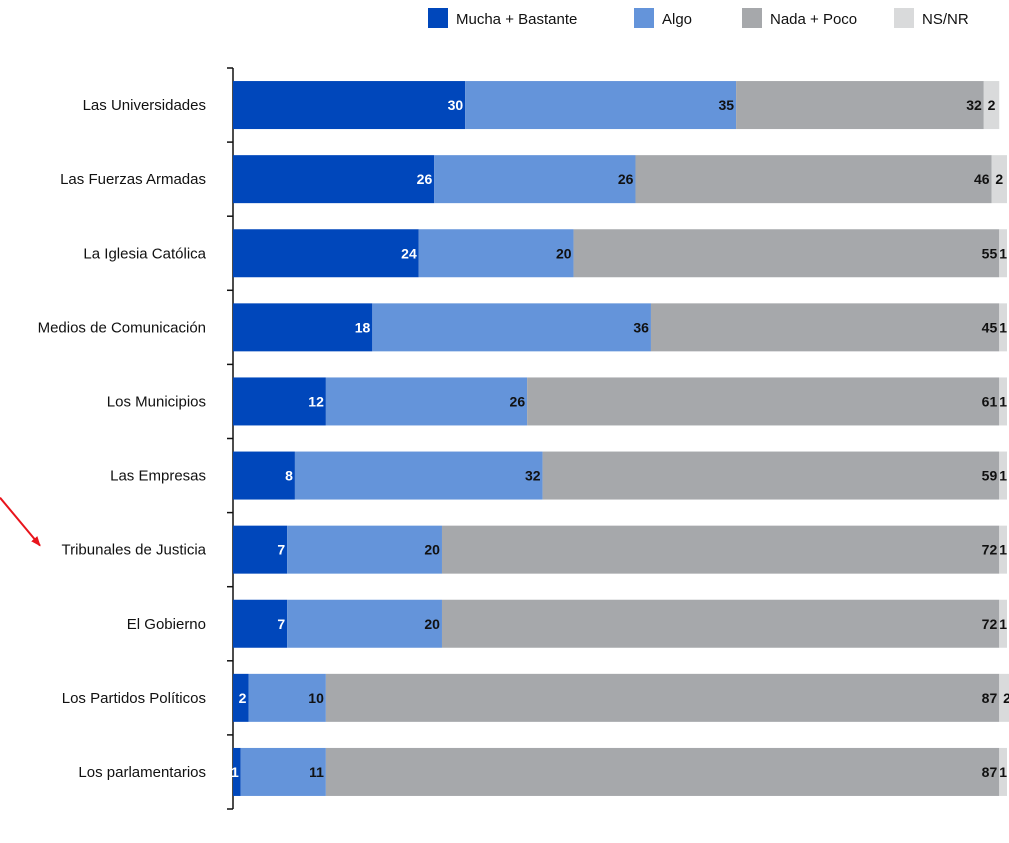 This screenshot has height=843, width=1009. What do you see at coordinates (990, 253) in the screenshot?
I see `value-label: 55` at bounding box center [990, 253].